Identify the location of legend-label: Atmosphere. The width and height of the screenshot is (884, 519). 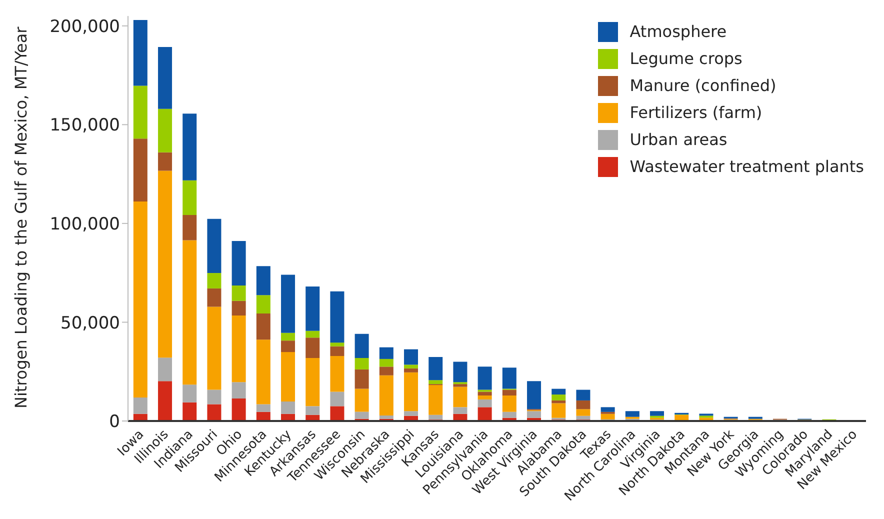
(678, 32).